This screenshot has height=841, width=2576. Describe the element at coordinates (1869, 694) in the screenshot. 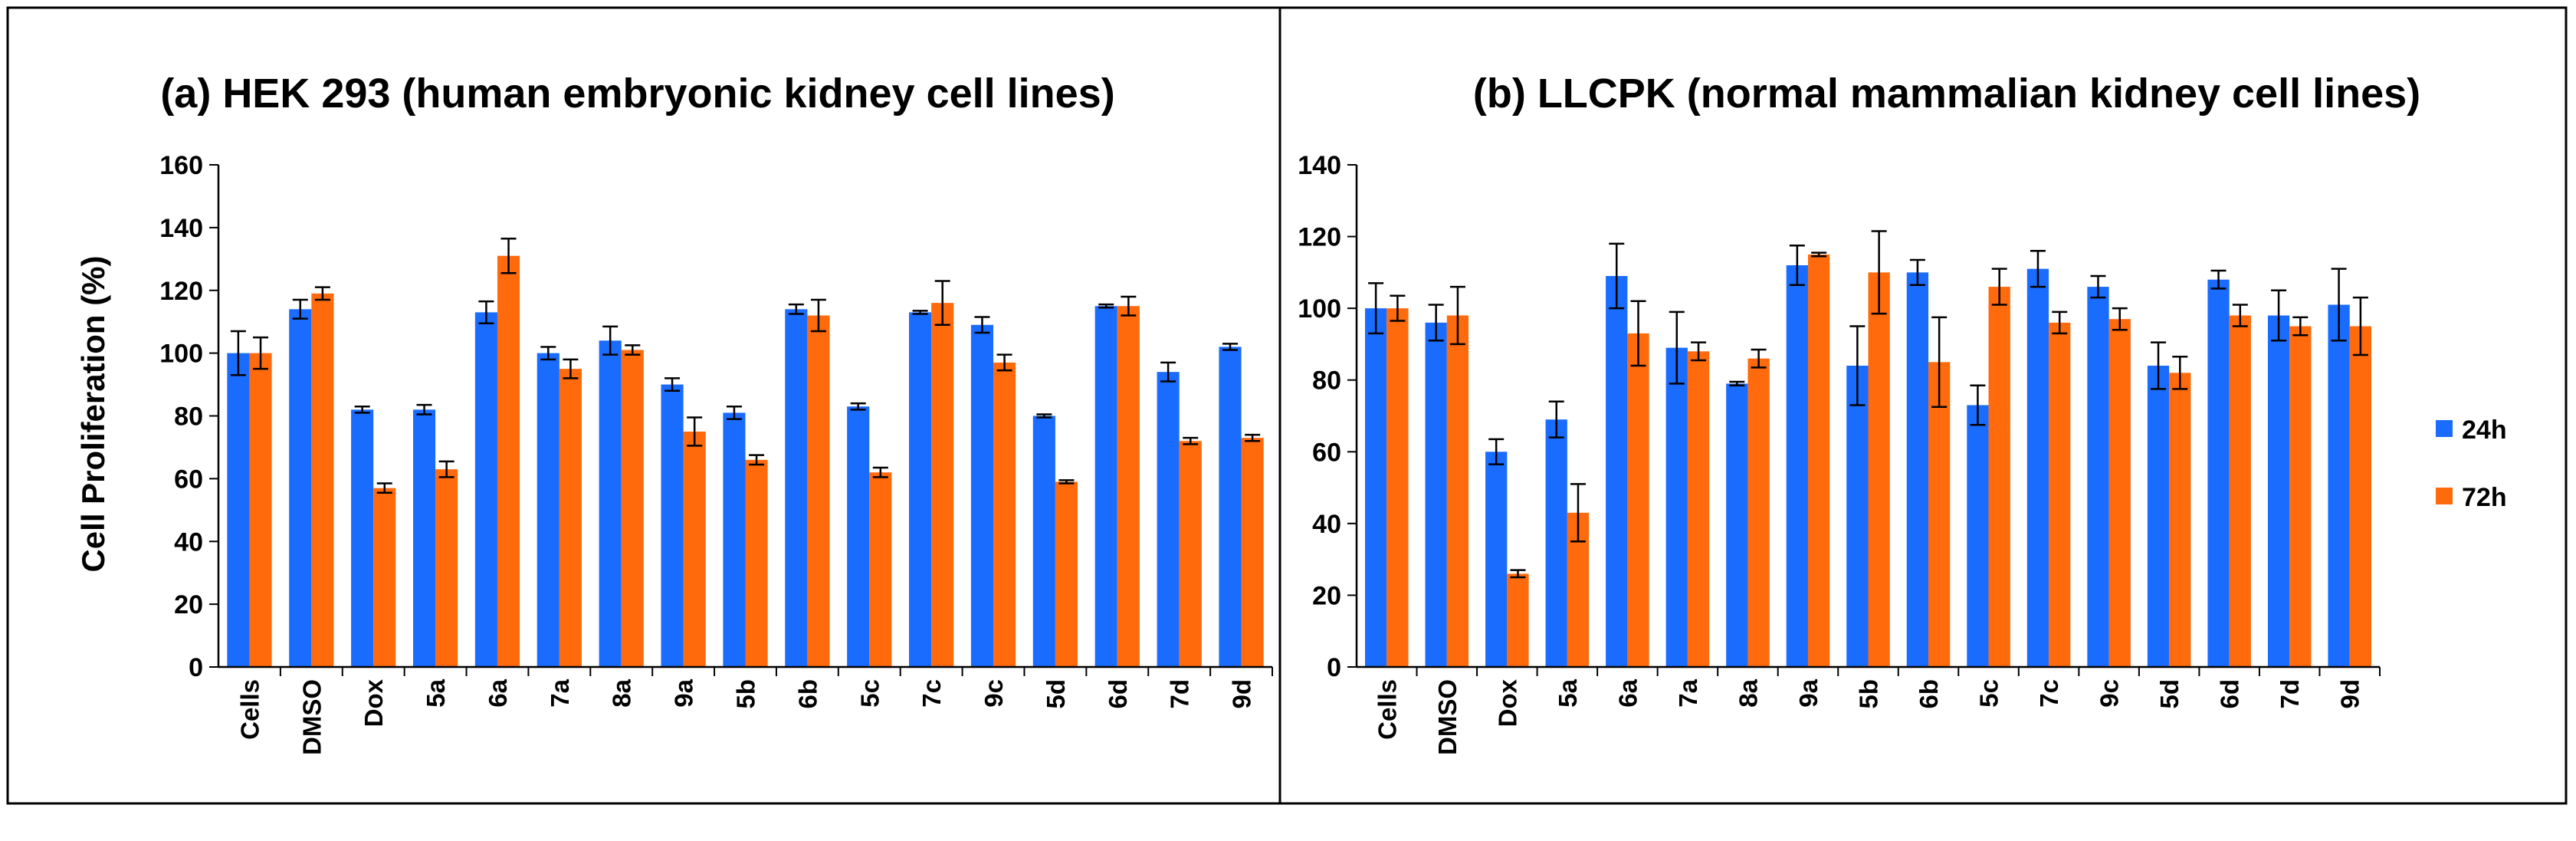

I see `chart-b-xtick-label: 5b` at that location.